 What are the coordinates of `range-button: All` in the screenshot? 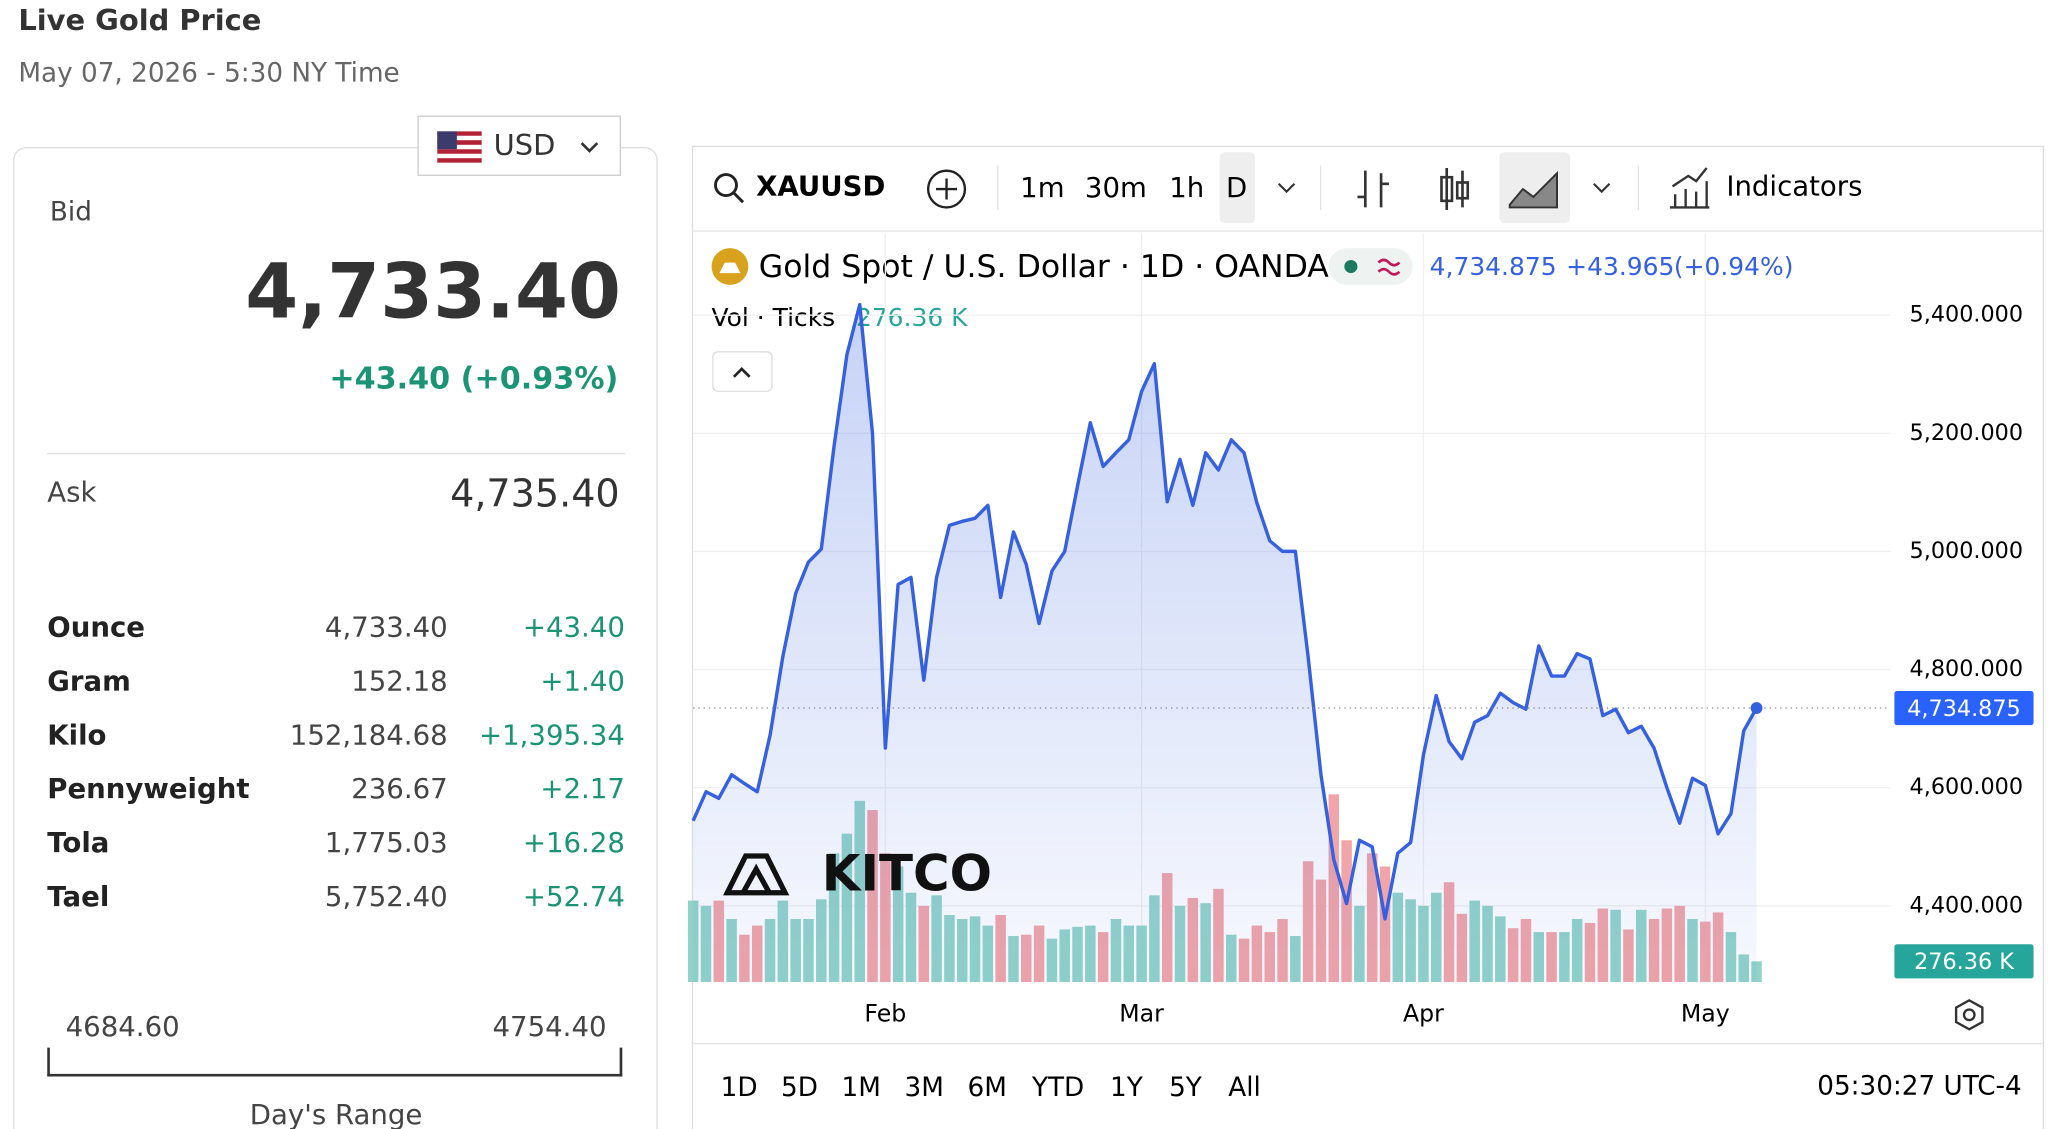 It's located at (1244, 1088).